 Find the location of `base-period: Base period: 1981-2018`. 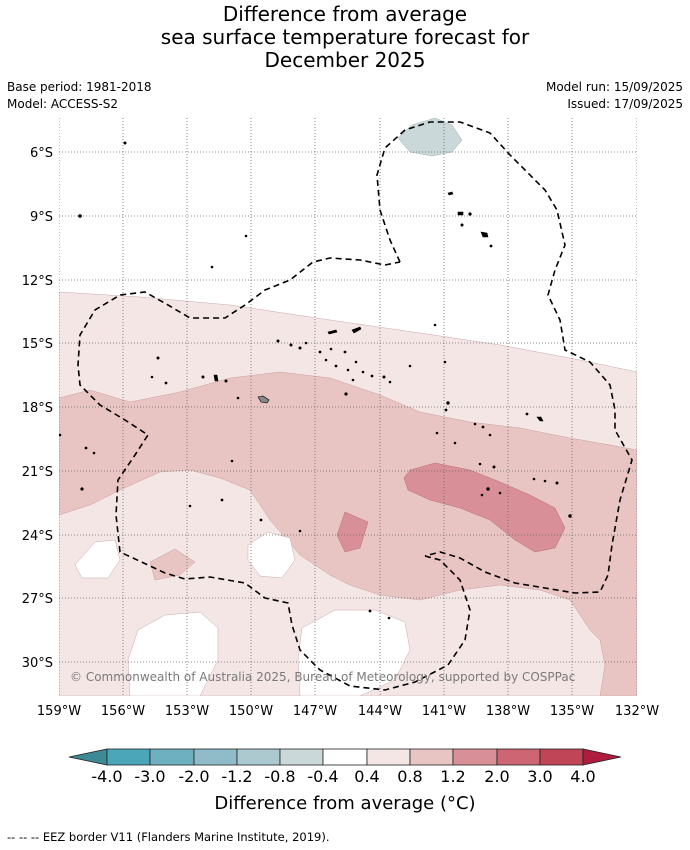

base-period: Base period: 1981-2018 is located at coordinates (79, 87).